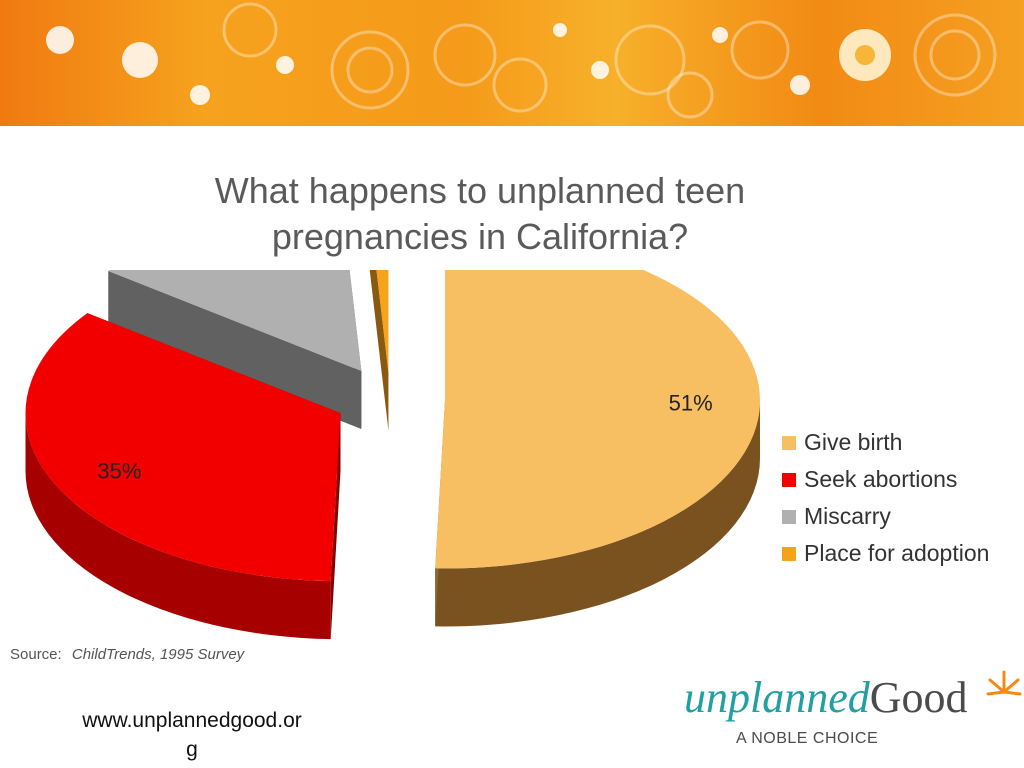  What do you see at coordinates (119, 470) in the screenshot?
I see `data-label-seek-abortions: 35%` at bounding box center [119, 470].